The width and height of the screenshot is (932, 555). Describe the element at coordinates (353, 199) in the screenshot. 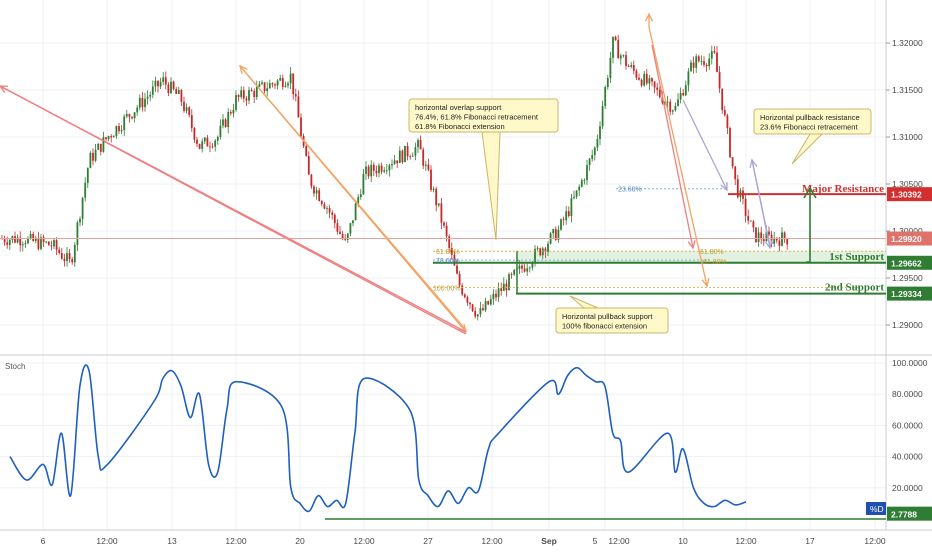

I see `arrow-orange-down-right-shaft` at that location.